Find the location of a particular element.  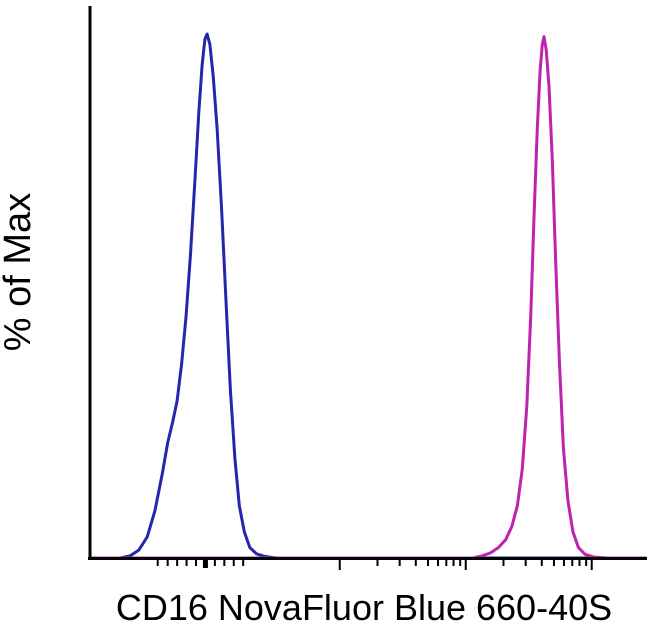

x-axis-ticks is located at coordinates (374, 564).